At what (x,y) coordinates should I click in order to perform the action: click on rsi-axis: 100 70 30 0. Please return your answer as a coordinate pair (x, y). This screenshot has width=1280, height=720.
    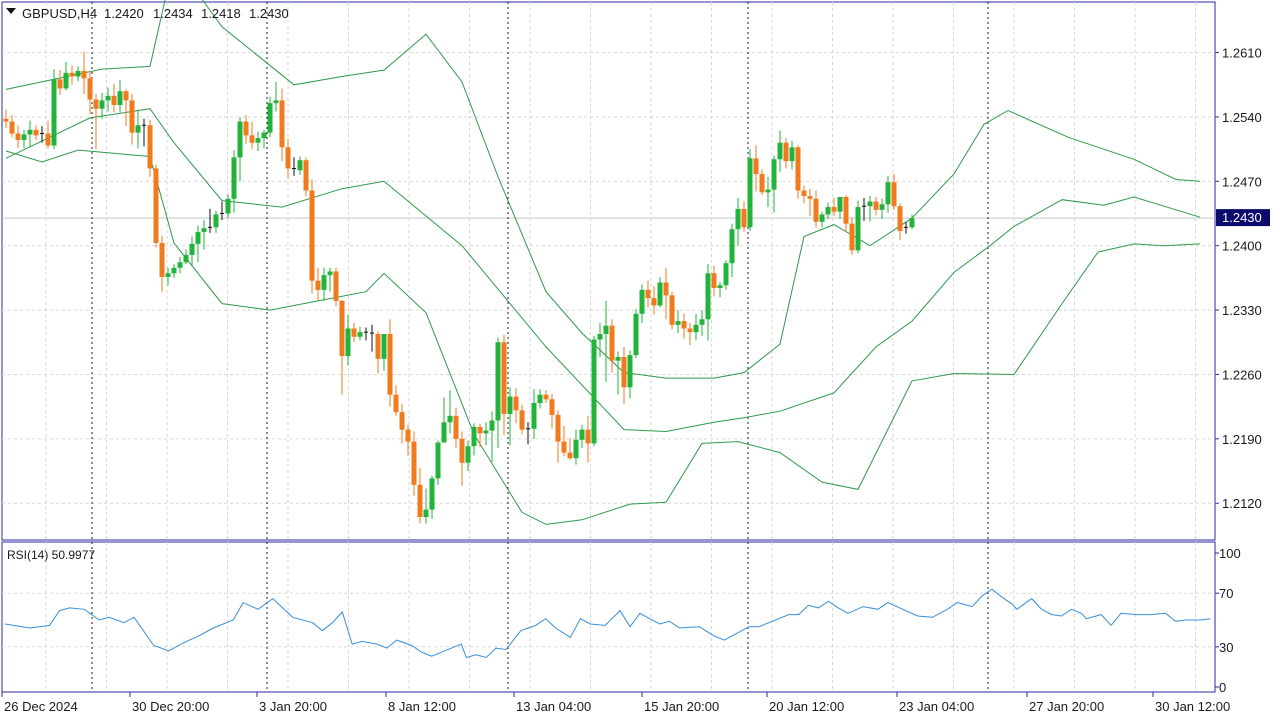
    Looking at the image, I should click on (1228, 620).